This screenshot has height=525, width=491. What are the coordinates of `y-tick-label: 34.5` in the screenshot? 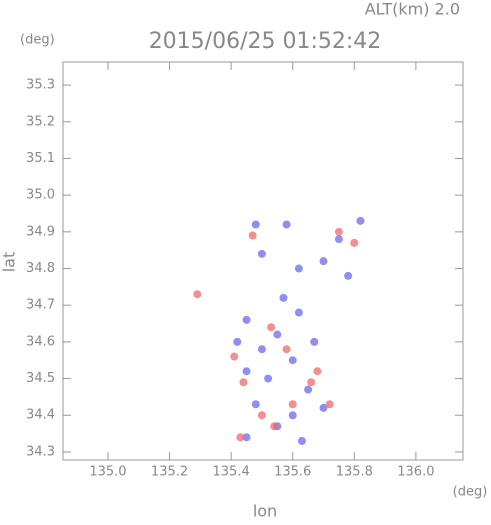 It's located at (40, 378).